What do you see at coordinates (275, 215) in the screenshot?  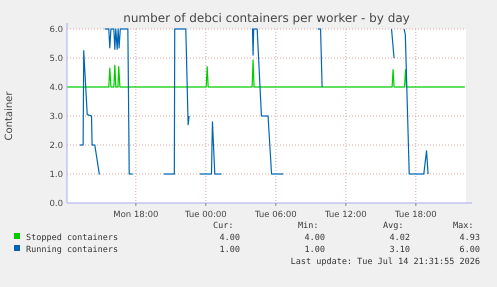 I see `x-tick-label: Tue 06:00` at bounding box center [275, 215].